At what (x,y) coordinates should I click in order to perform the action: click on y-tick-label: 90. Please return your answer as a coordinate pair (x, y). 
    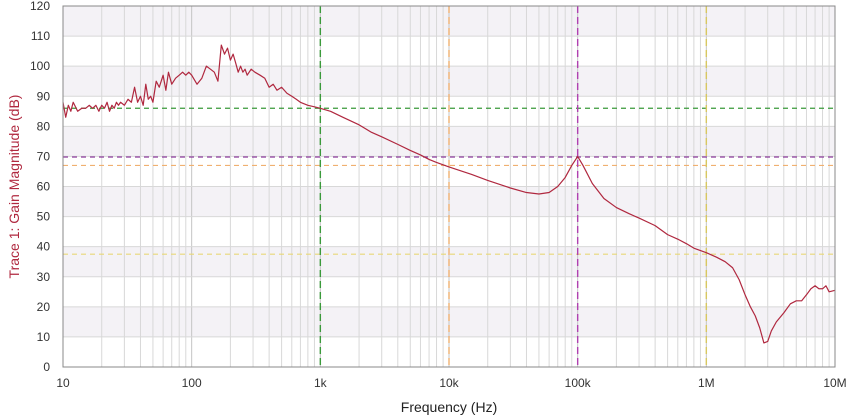
    Looking at the image, I should click on (44, 96).